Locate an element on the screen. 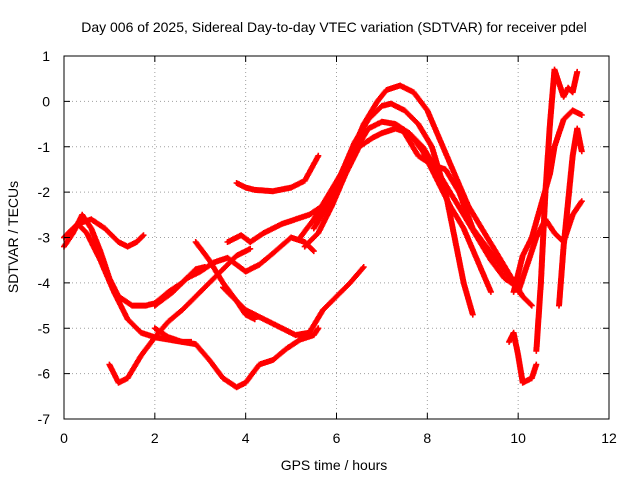 Image resolution: width=640 pixels, height=480 pixels. x-tick-label: 6 is located at coordinates (337, 438).